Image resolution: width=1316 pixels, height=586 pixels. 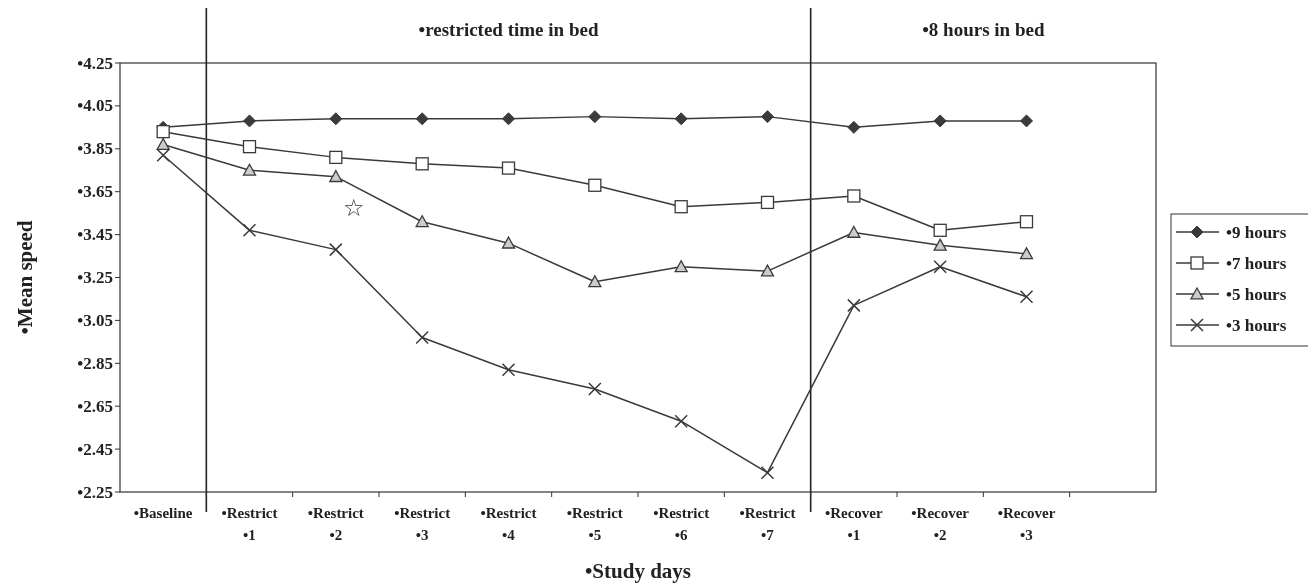 I want to click on legend-label: •7 hours, so click(x=1256, y=263).